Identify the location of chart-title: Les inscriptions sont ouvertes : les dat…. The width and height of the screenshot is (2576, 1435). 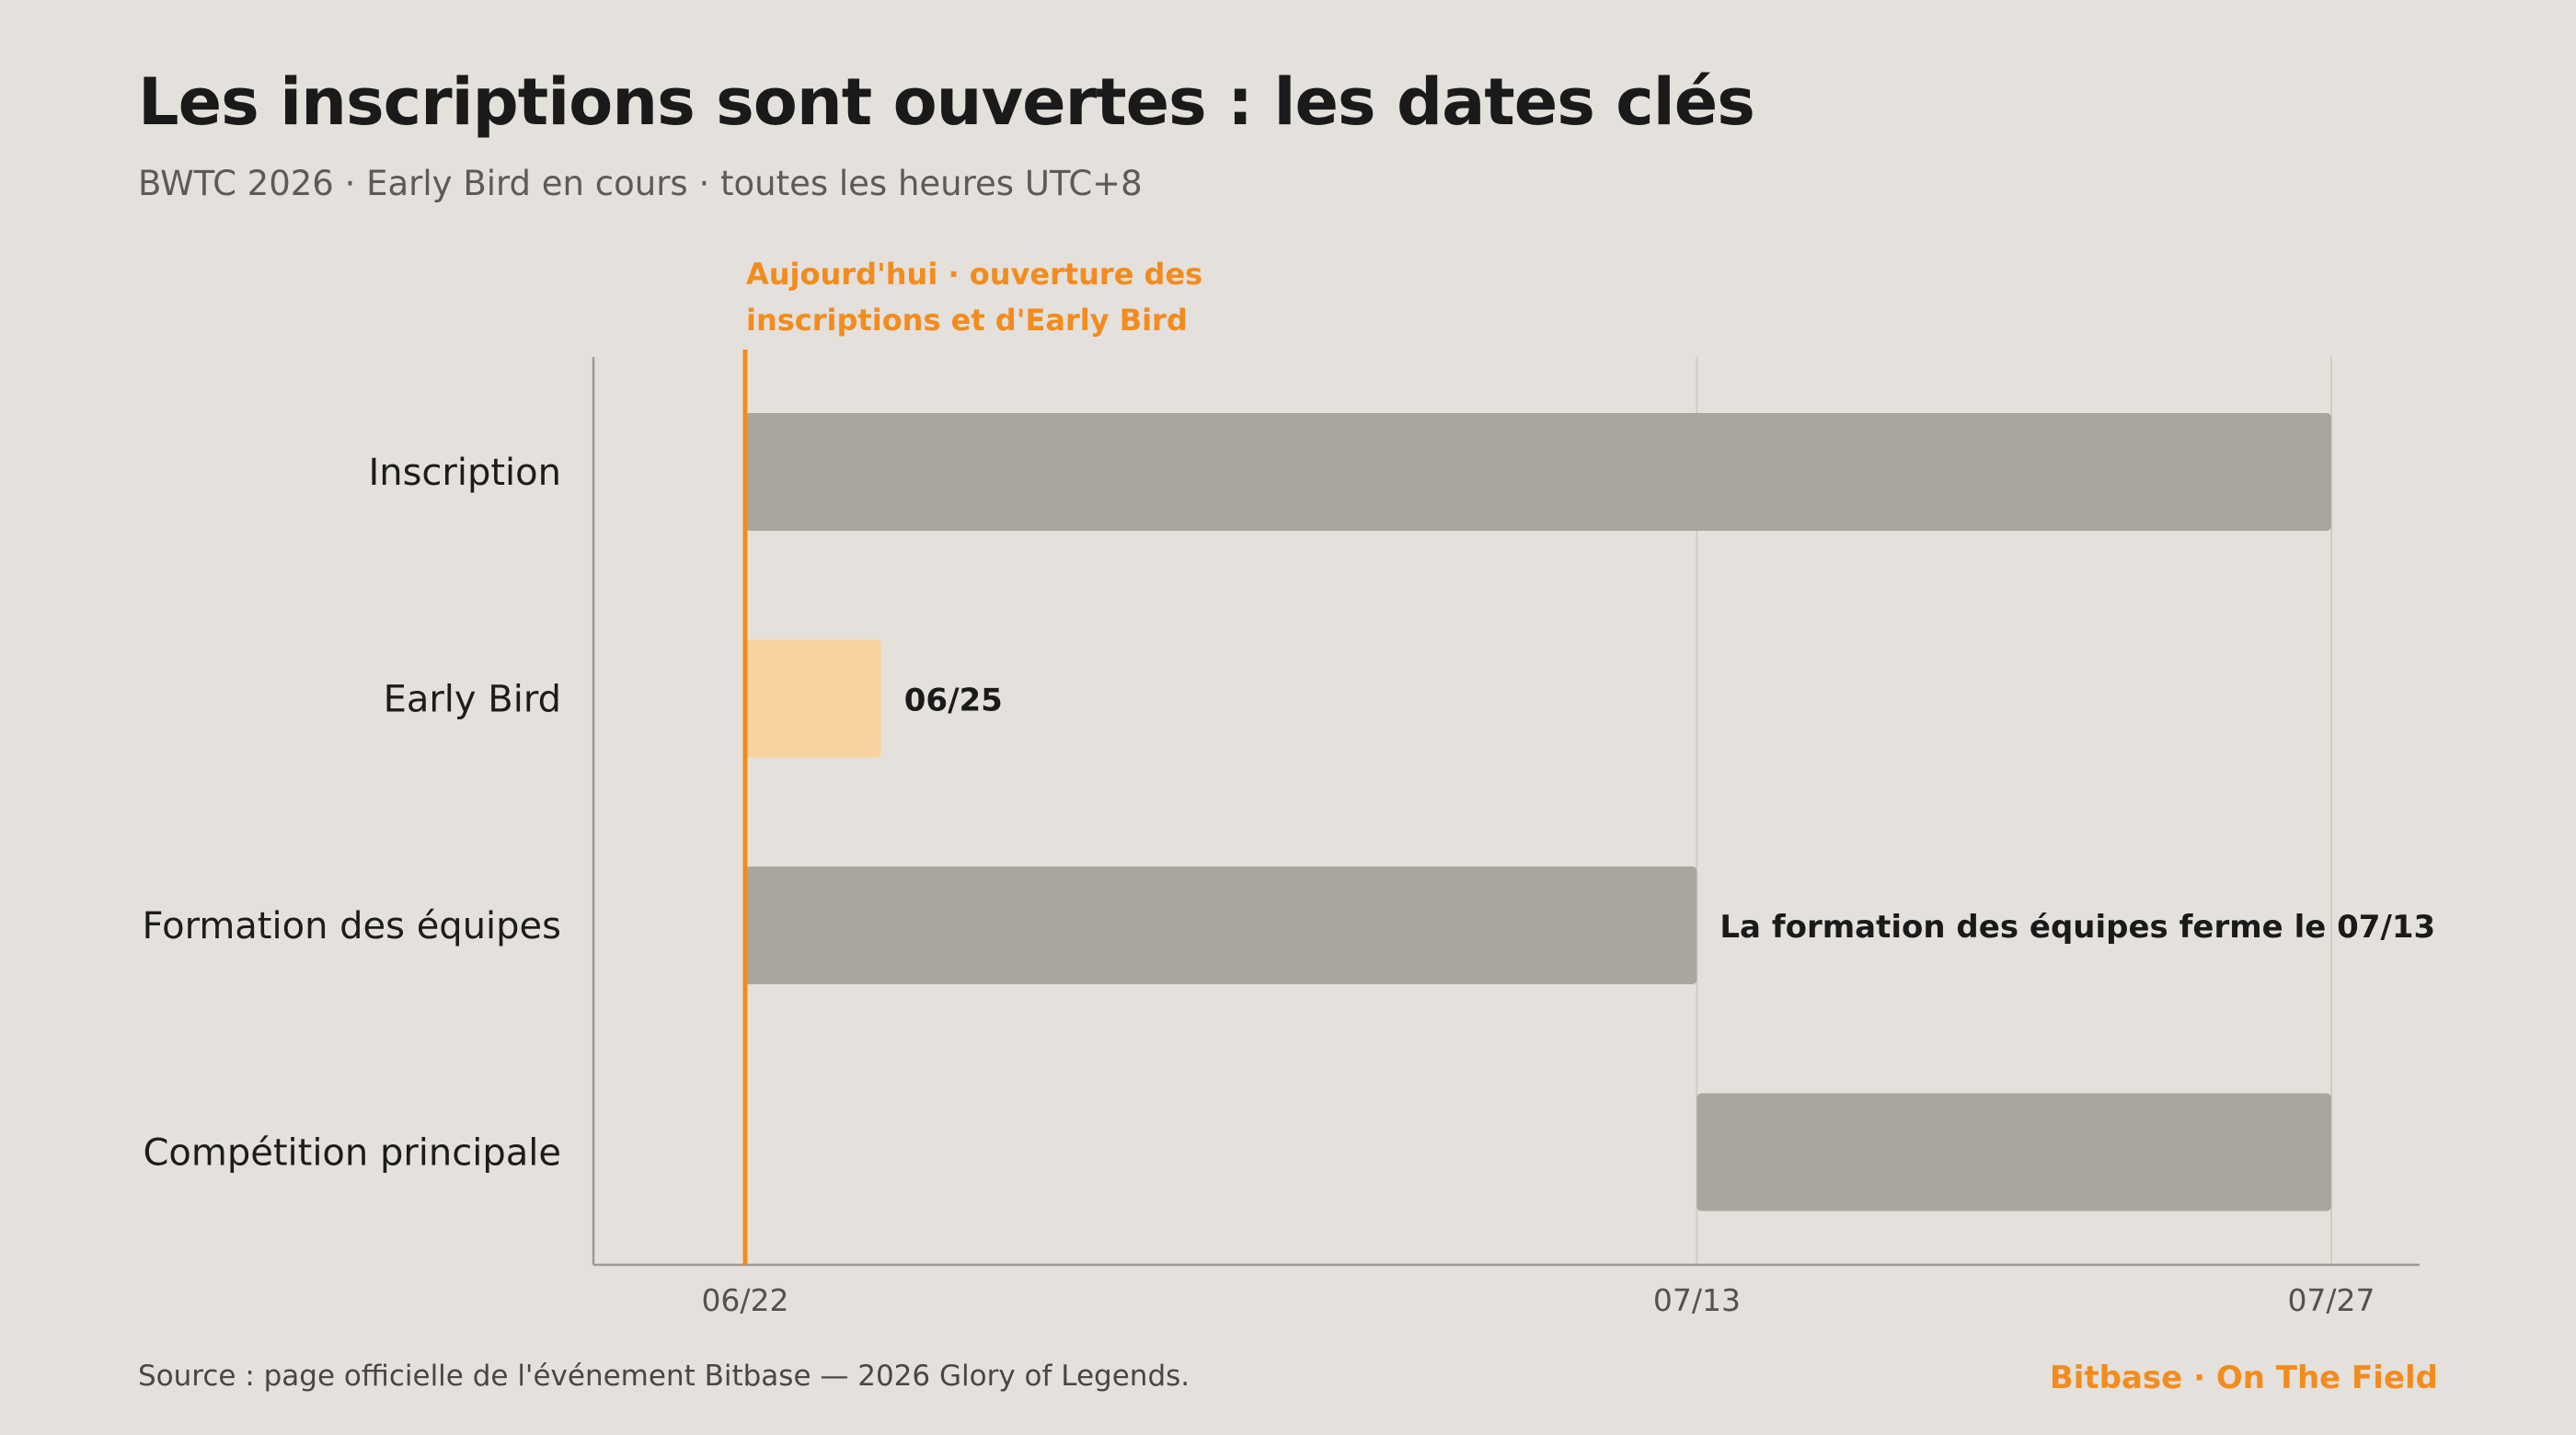
(947, 102).